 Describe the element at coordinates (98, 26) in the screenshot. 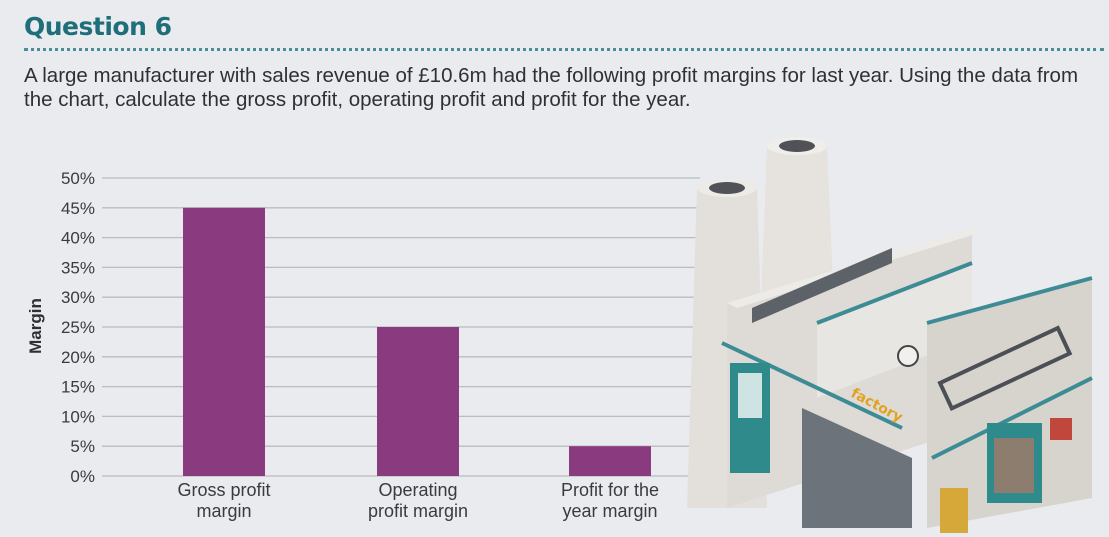

I see `question-heading: Question 6` at that location.